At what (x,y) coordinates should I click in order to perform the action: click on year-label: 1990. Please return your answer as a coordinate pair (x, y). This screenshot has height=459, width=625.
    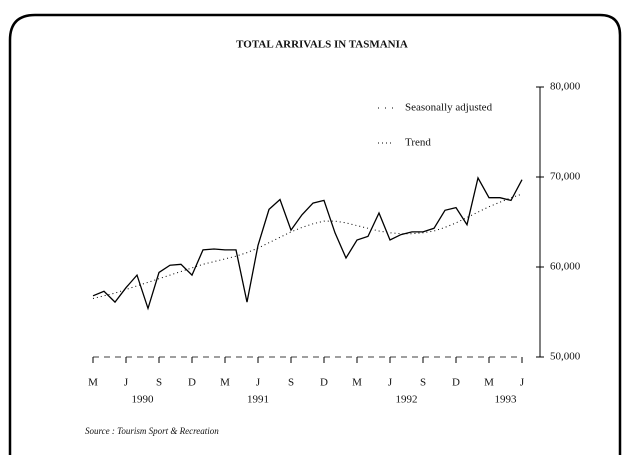
    Looking at the image, I should click on (143, 400).